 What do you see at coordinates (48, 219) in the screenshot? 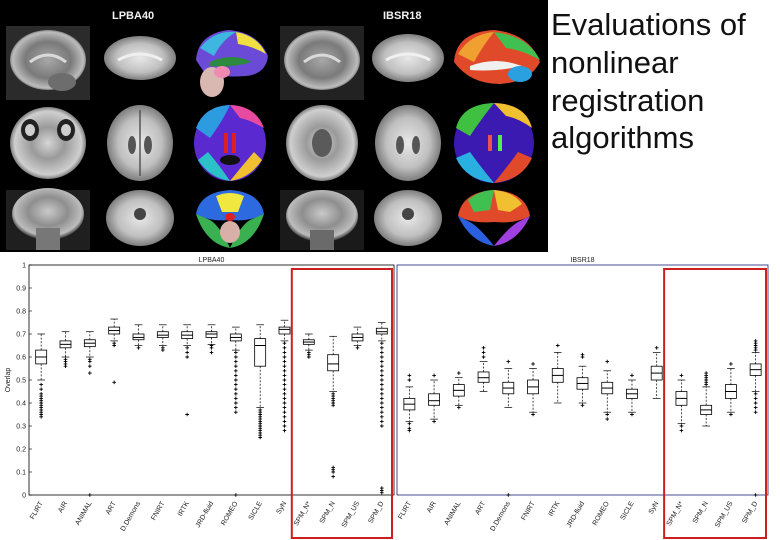
I see `lpba-coronal-raw` at bounding box center [48, 219].